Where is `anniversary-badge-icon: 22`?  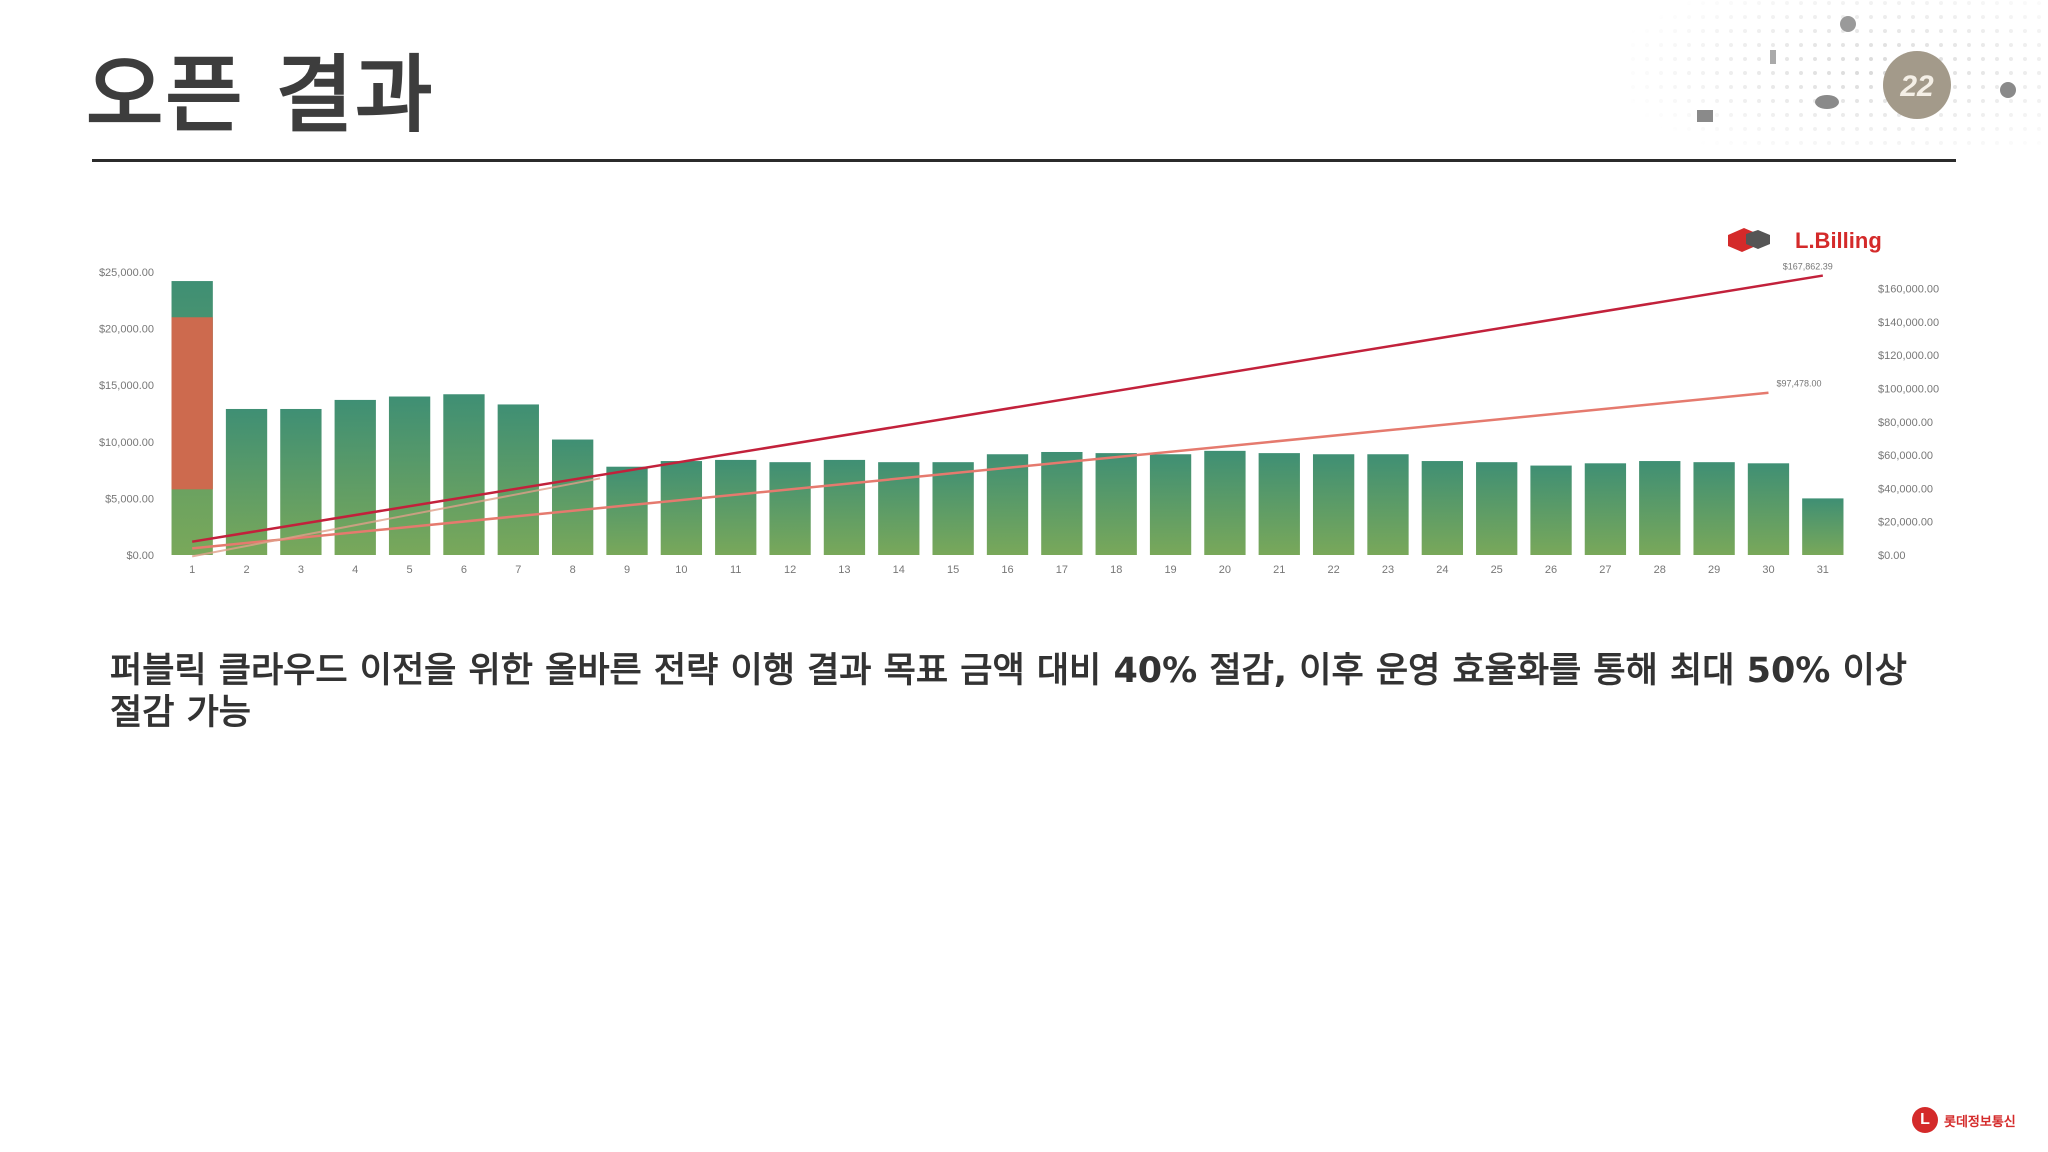
anniversary-badge-icon: 22 is located at coordinates (1917, 85).